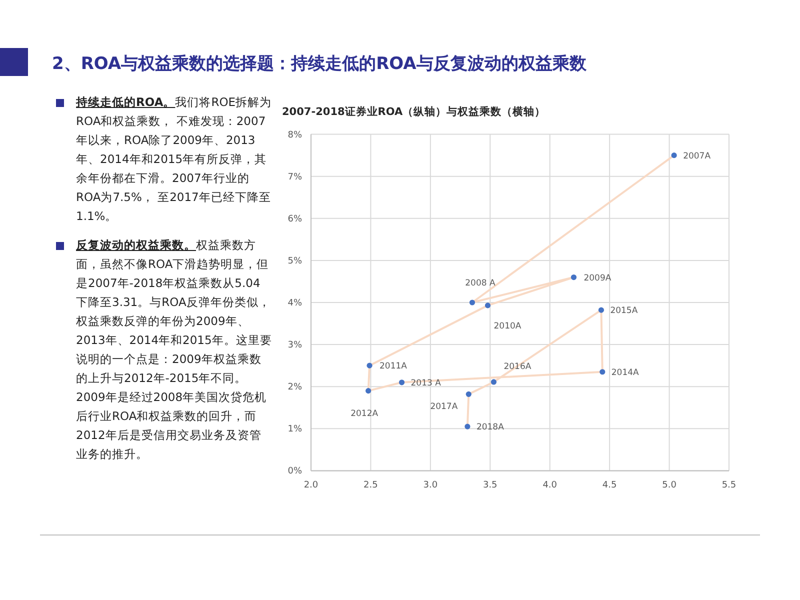 The height and width of the screenshot is (600, 800). Describe the element at coordinates (371, 485) in the screenshot. I see `x-tick-label: 2.5` at that location.